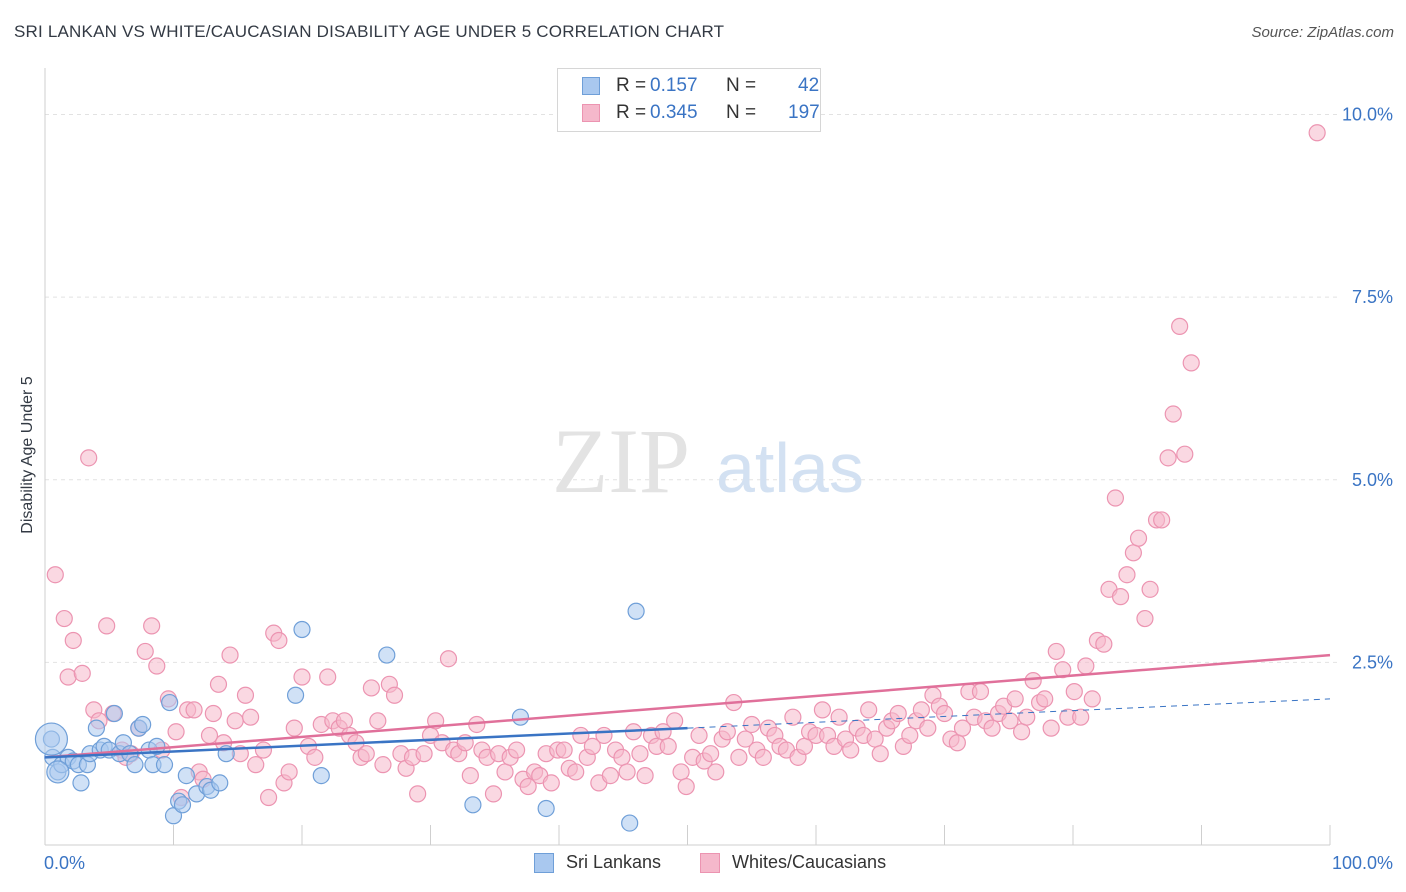 This screenshot has width=1406, height=892. I want to click on trend-line-sri-lankans, so click(366, 742).